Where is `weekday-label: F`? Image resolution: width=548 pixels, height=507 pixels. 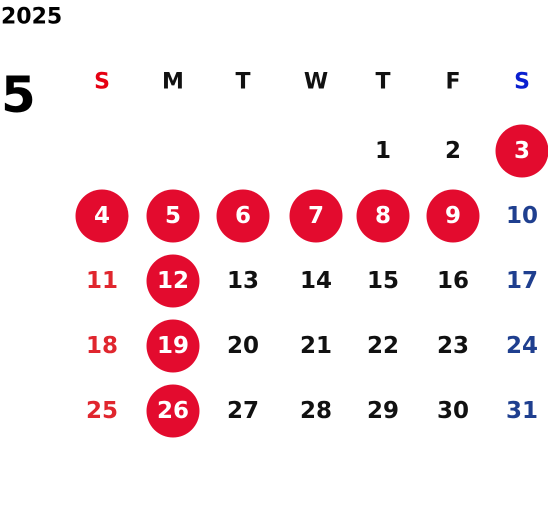
weekday-label: F is located at coordinates (452, 82).